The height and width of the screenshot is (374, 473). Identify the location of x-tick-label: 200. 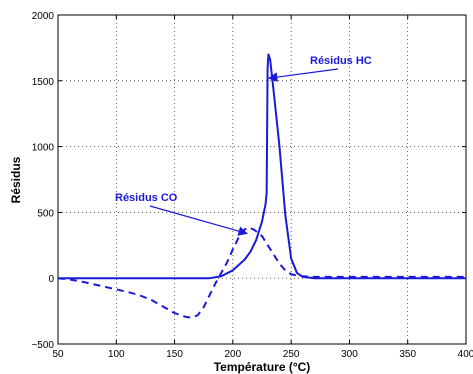
(233, 354).